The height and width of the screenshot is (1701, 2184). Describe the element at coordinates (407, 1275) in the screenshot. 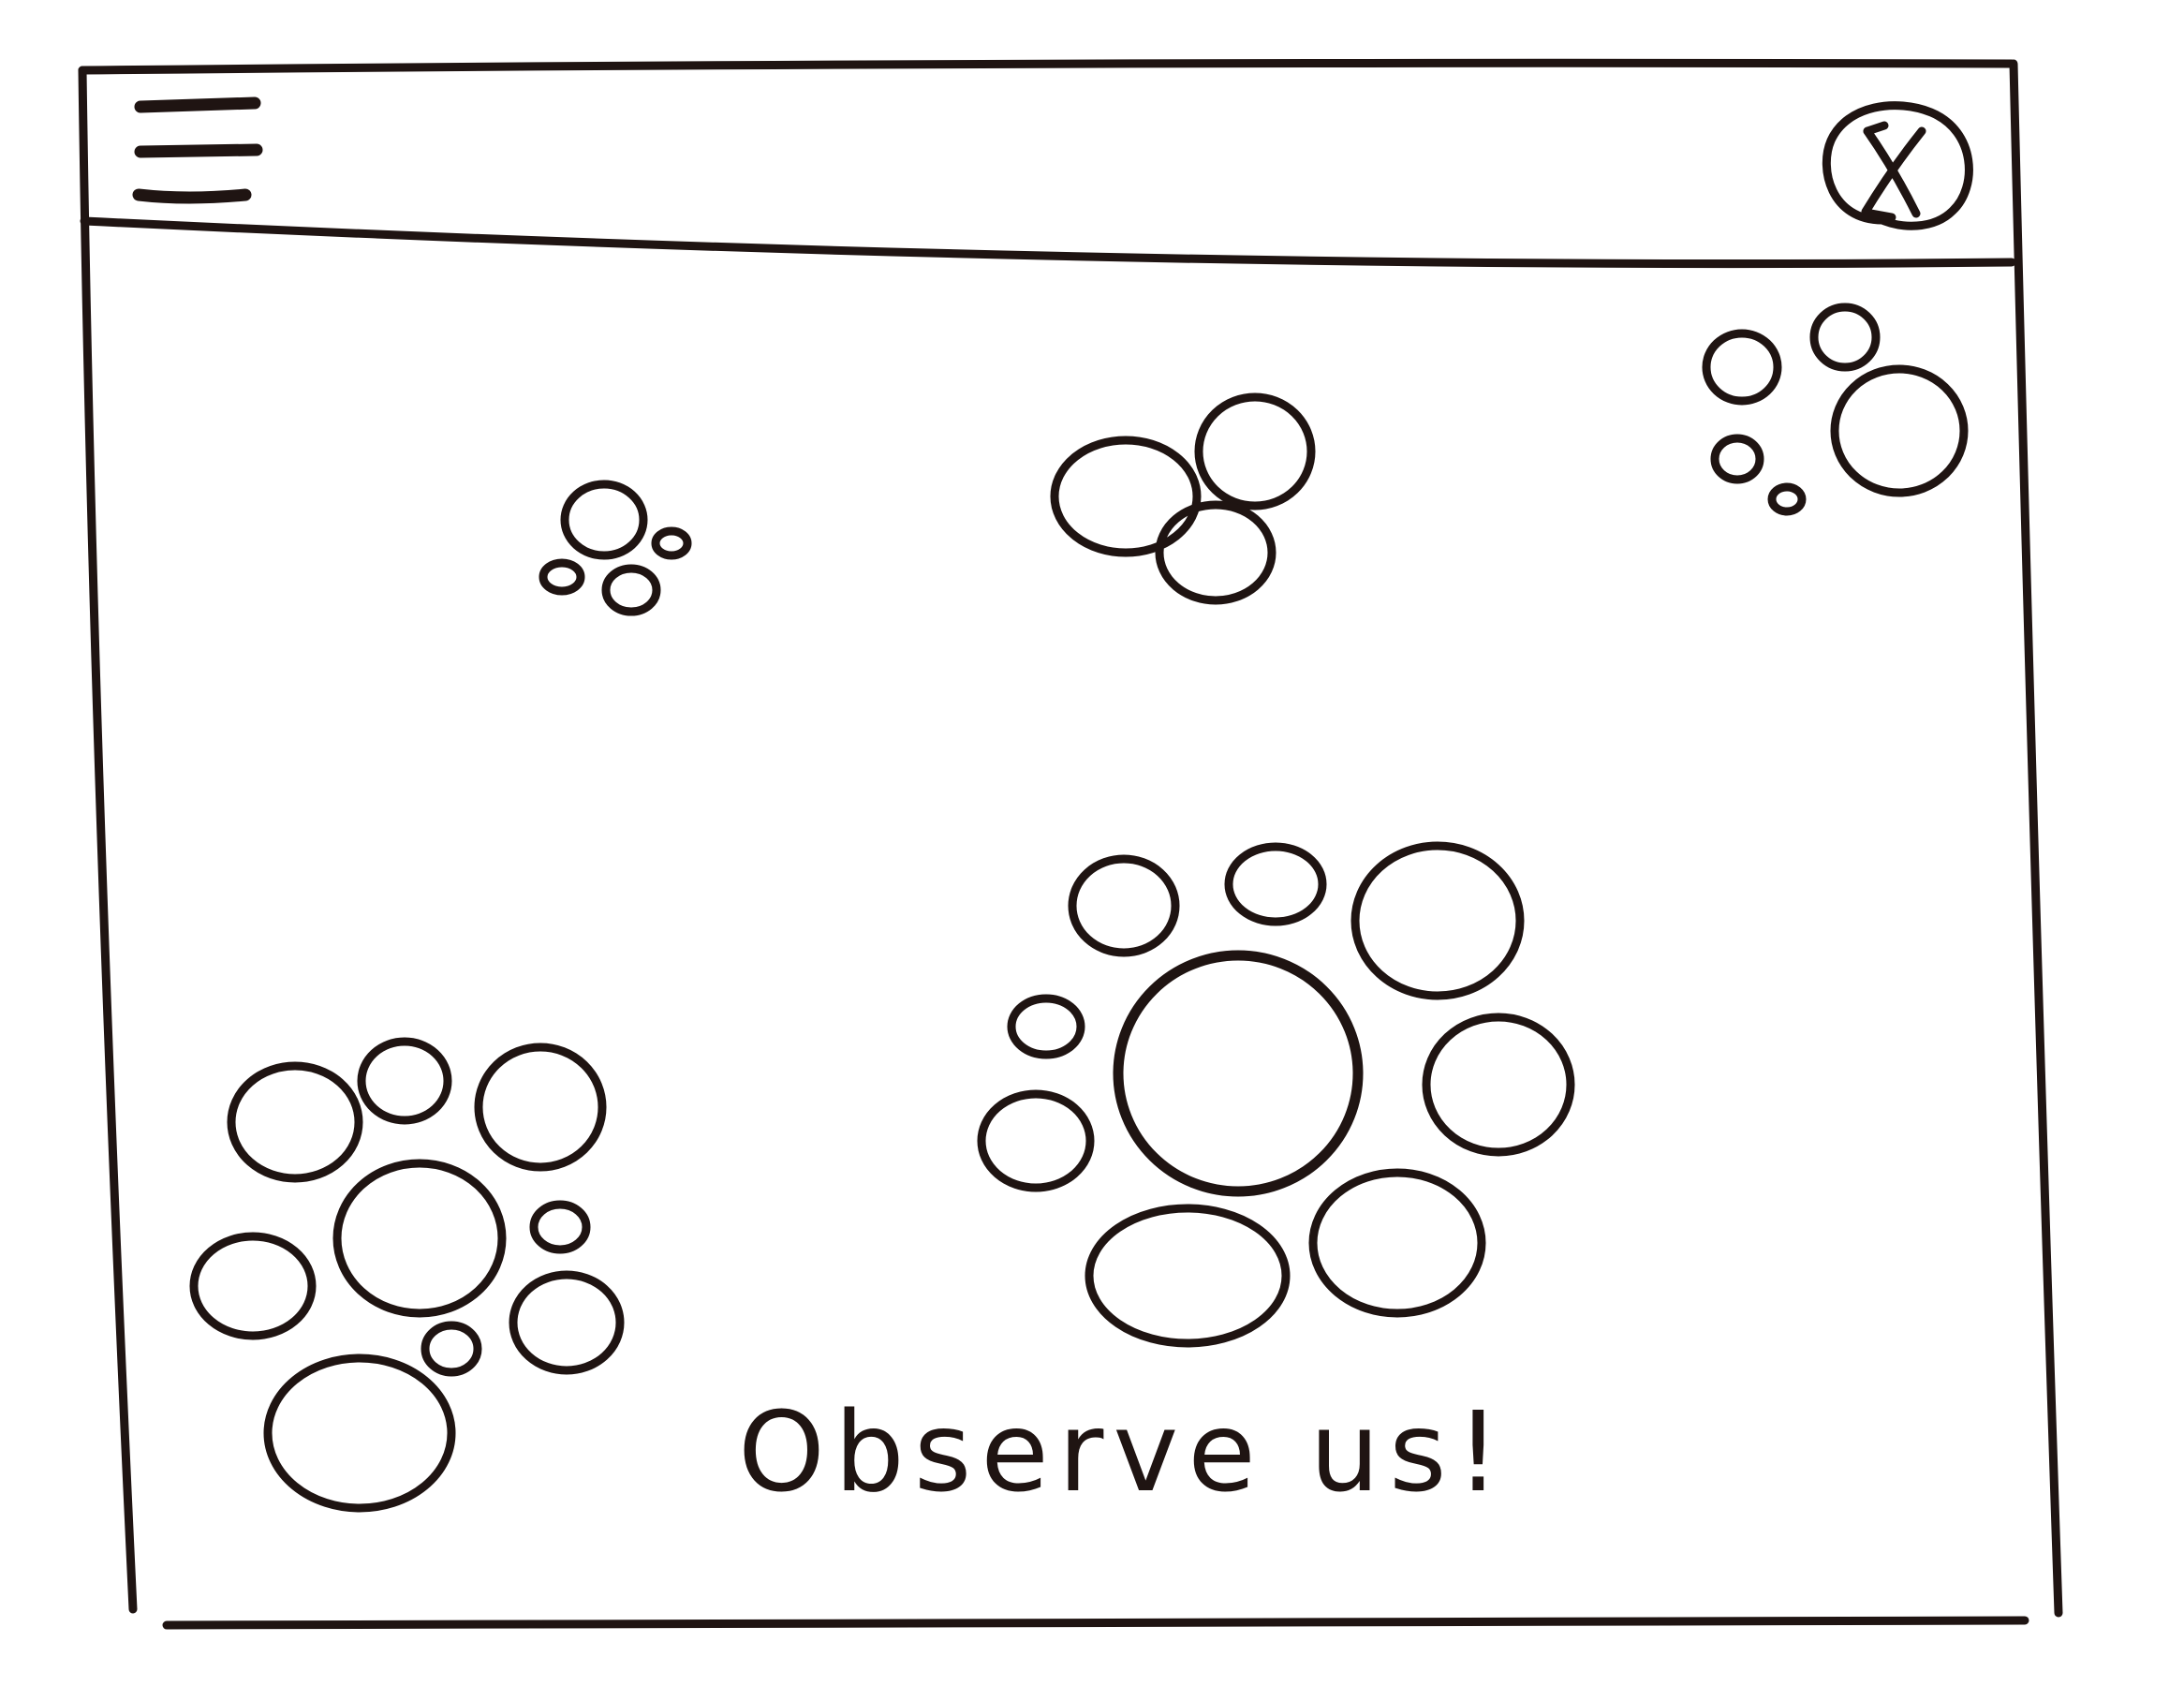

I see `bubble-cluster-bottom-left` at that location.